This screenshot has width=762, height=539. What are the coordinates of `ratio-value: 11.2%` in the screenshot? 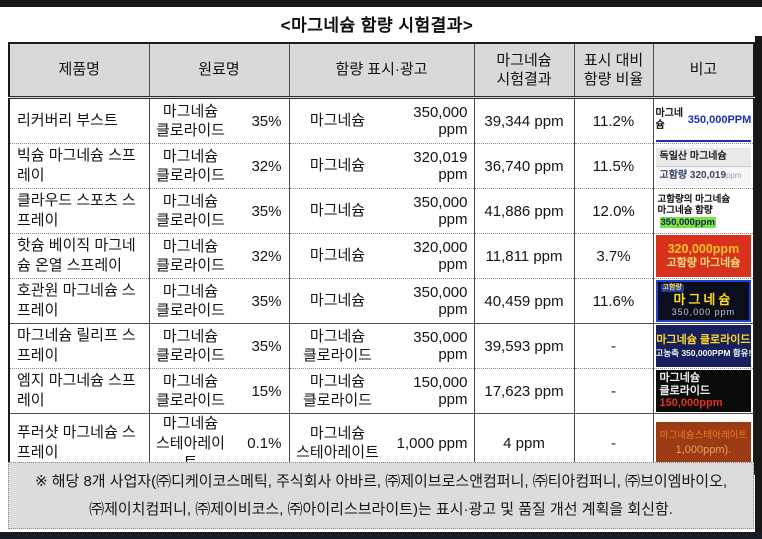 It's located at (613, 120).